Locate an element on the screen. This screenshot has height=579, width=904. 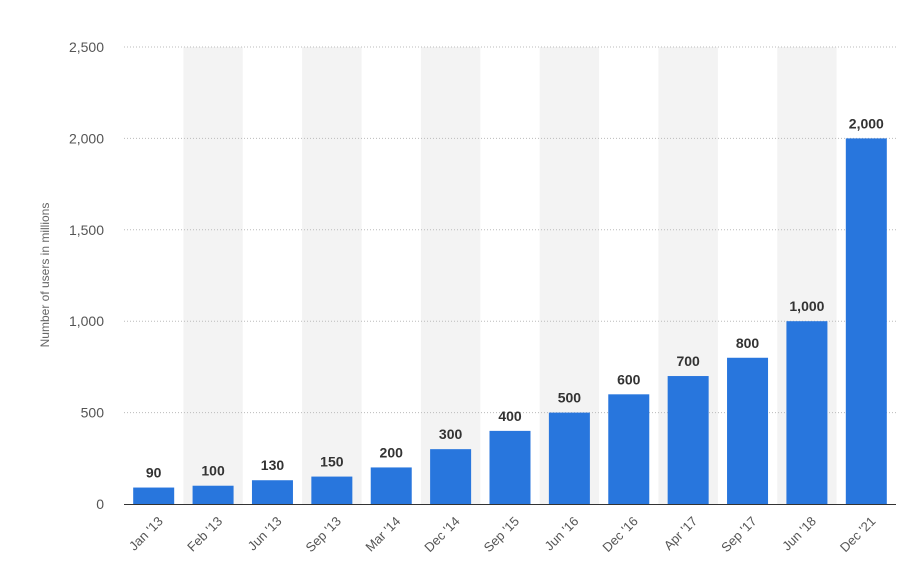
x-tick-label: Jun '13 is located at coordinates (265, 534).